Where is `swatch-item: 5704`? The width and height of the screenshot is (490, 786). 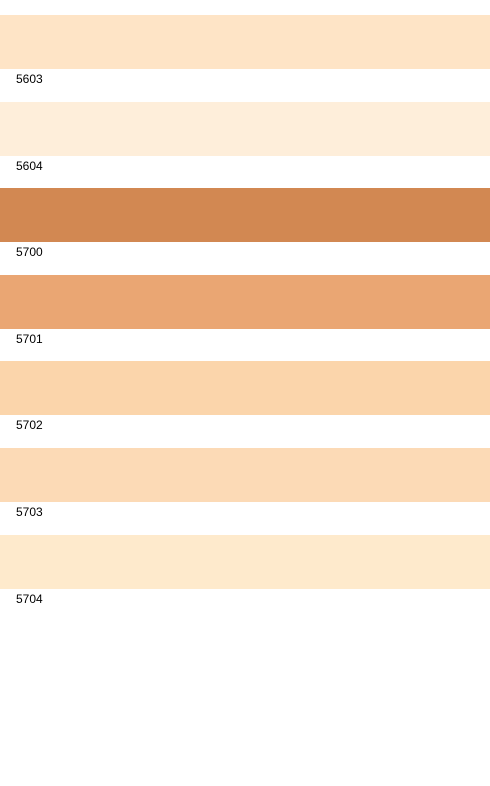 swatch-item: 5704 is located at coordinates (245, 578).